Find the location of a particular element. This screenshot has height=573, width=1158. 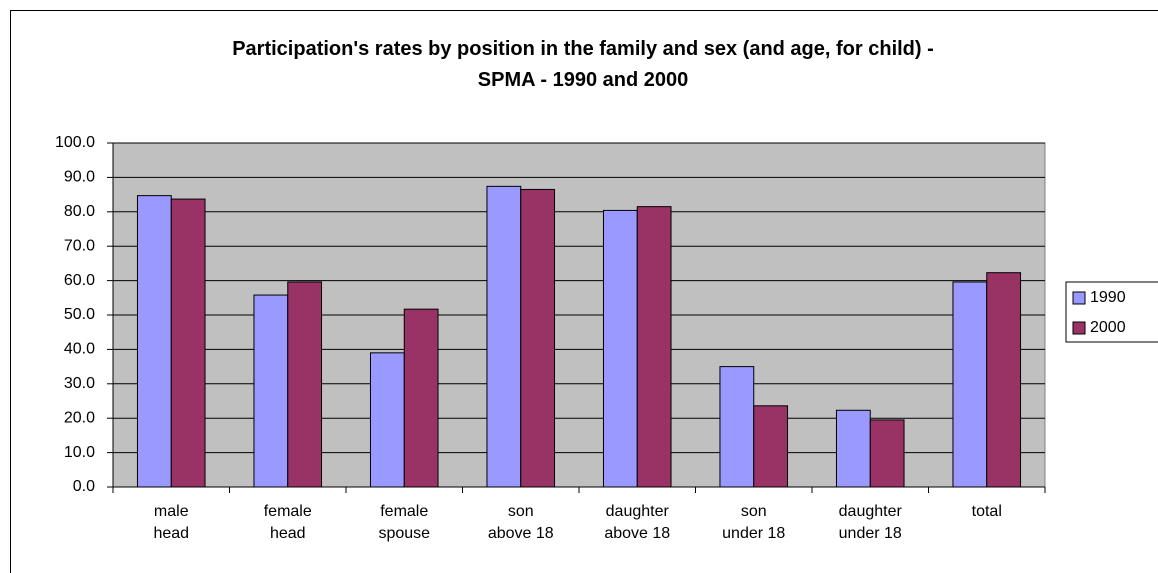

y-tick-label: 70.0 is located at coordinates (79, 245).